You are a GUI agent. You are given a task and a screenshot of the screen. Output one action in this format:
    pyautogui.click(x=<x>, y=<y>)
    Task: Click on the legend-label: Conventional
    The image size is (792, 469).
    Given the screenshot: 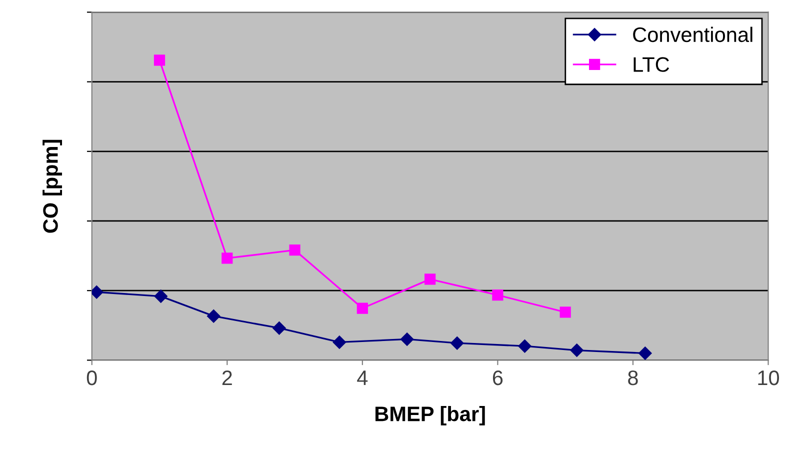 What is the action you would take?
    pyautogui.click(x=692, y=34)
    